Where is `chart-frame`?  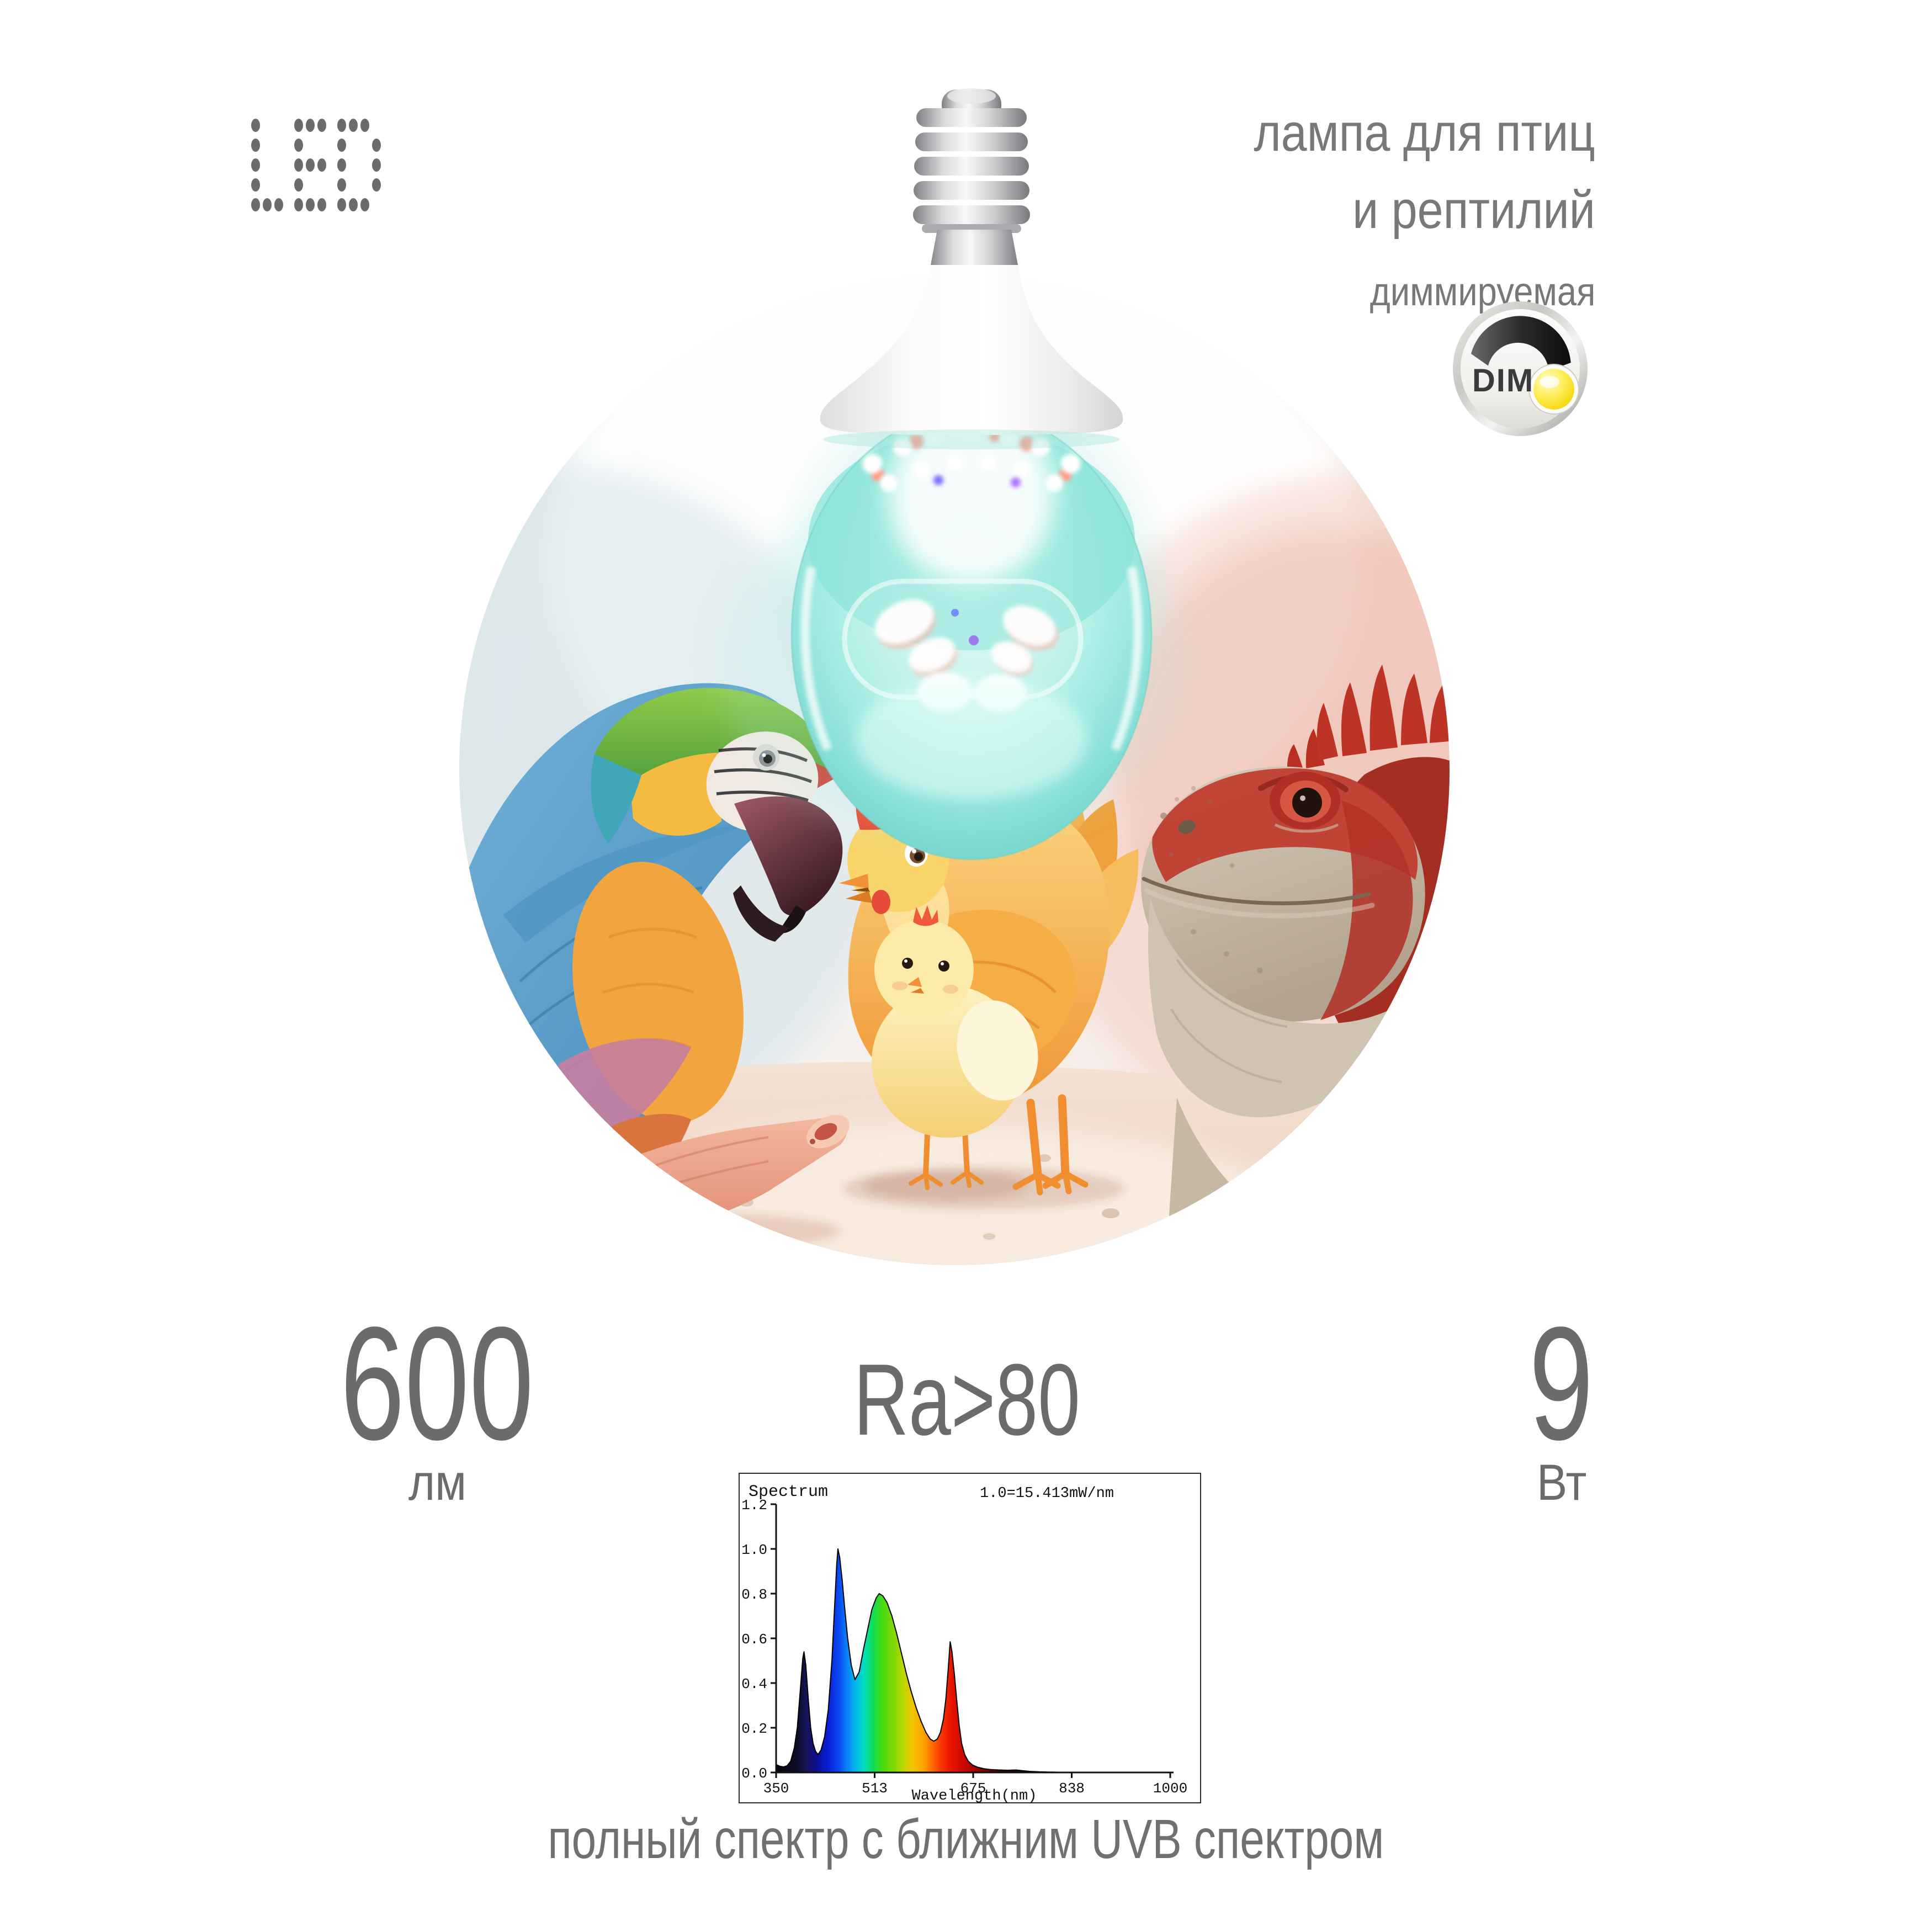
chart-frame is located at coordinates (970, 1638).